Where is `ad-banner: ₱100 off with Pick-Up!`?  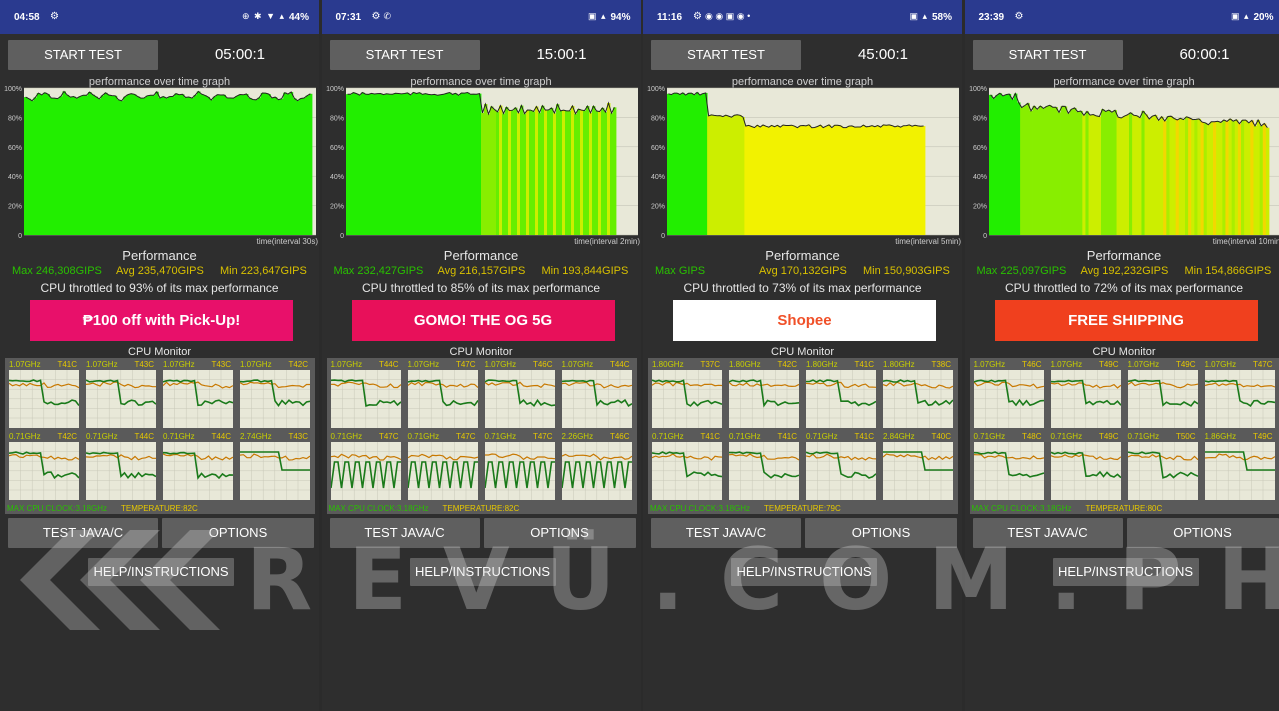 ad-banner: ₱100 off with Pick-Up! is located at coordinates (161, 320).